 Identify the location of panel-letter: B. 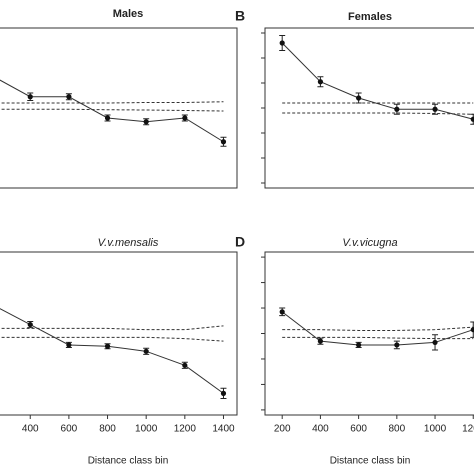
(240, 16).